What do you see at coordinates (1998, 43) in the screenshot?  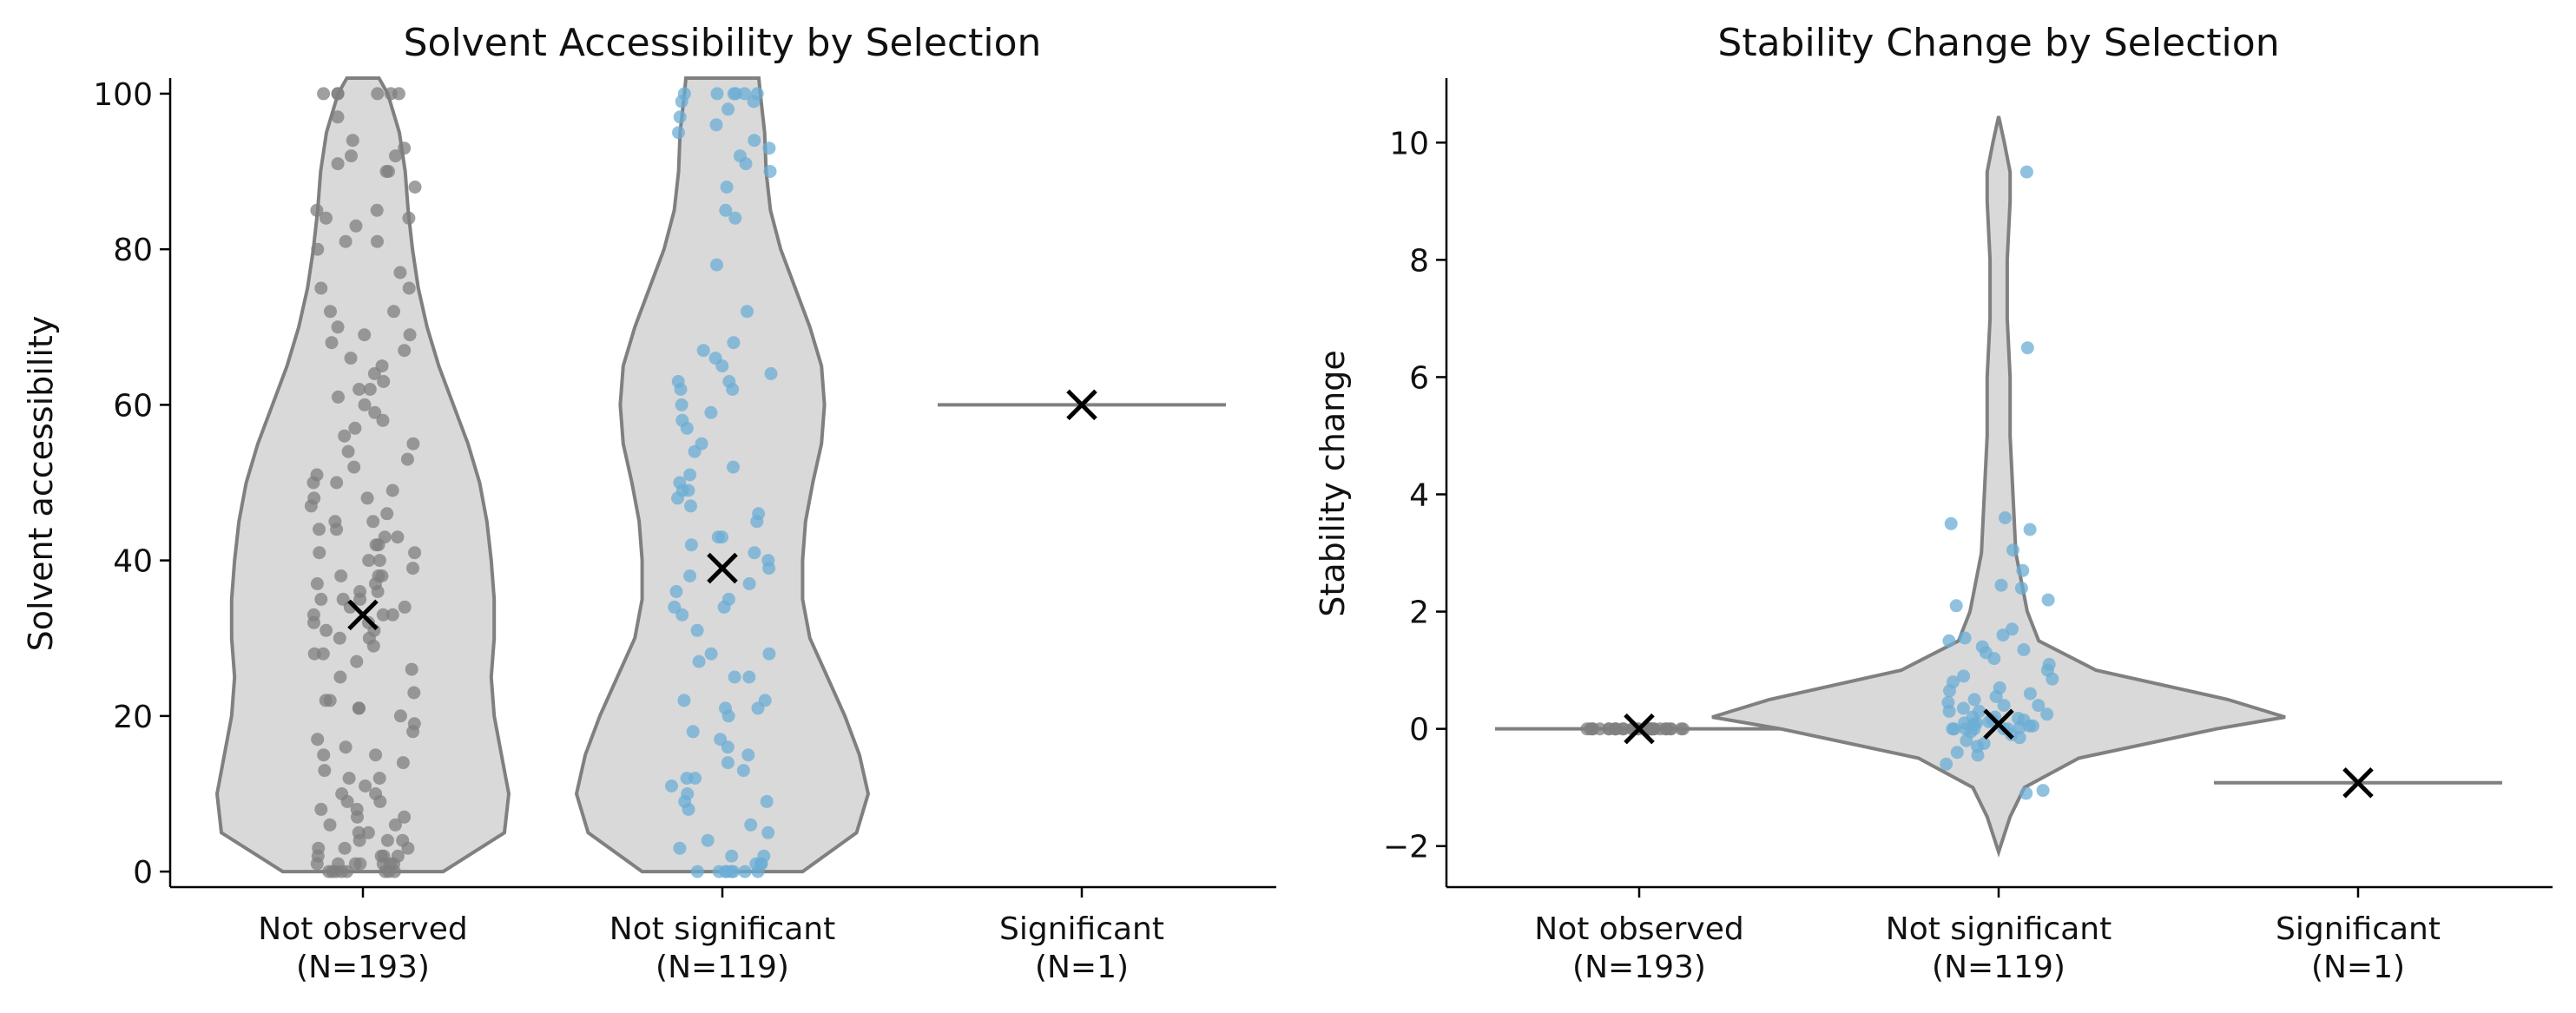 I see `chart-title-stability-change: Stability Change by Selection` at bounding box center [1998, 43].